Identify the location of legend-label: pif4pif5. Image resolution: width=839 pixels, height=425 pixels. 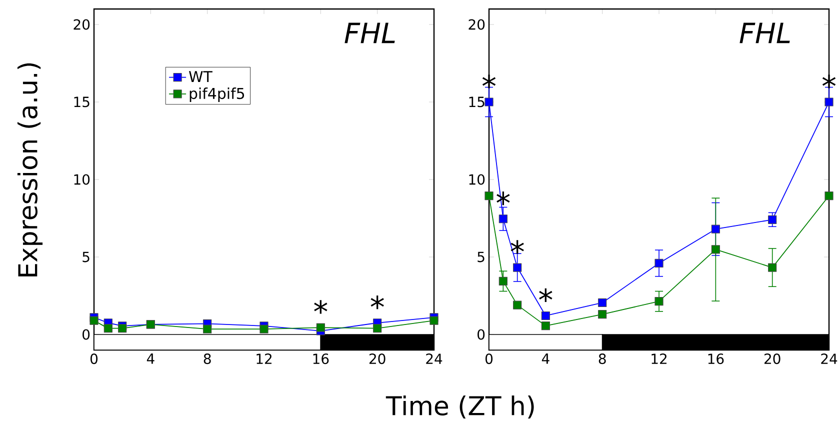
(217, 95).